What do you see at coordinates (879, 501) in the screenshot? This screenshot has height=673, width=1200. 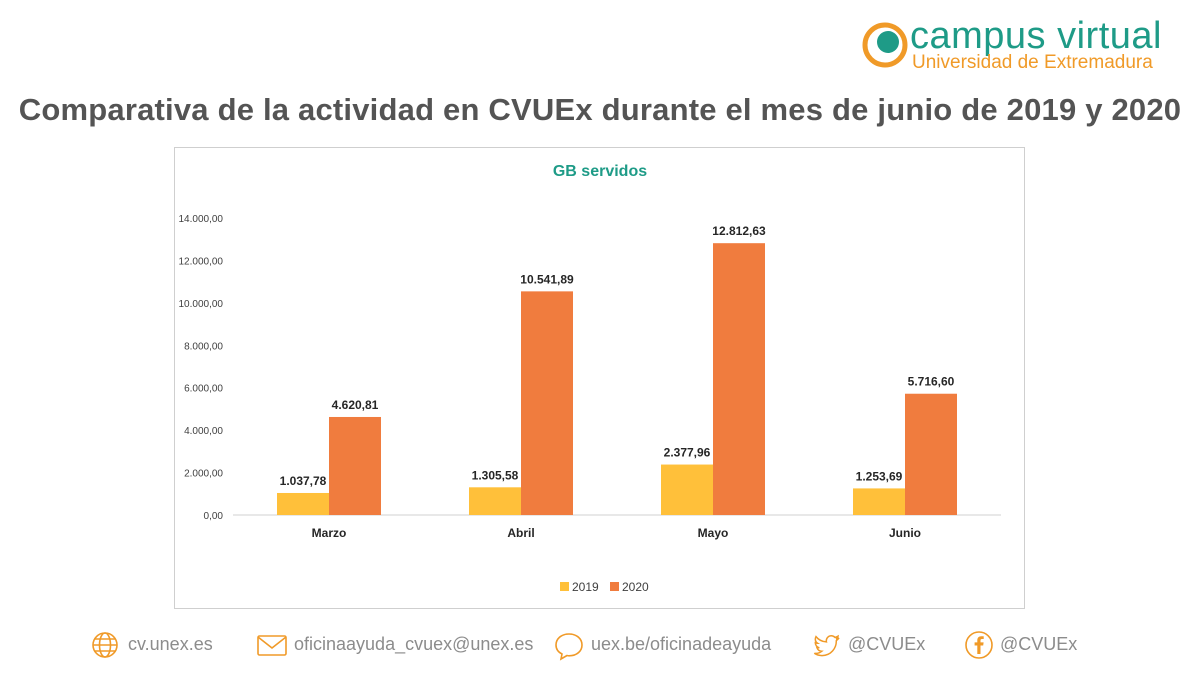 I see `bar-2019-junio` at bounding box center [879, 501].